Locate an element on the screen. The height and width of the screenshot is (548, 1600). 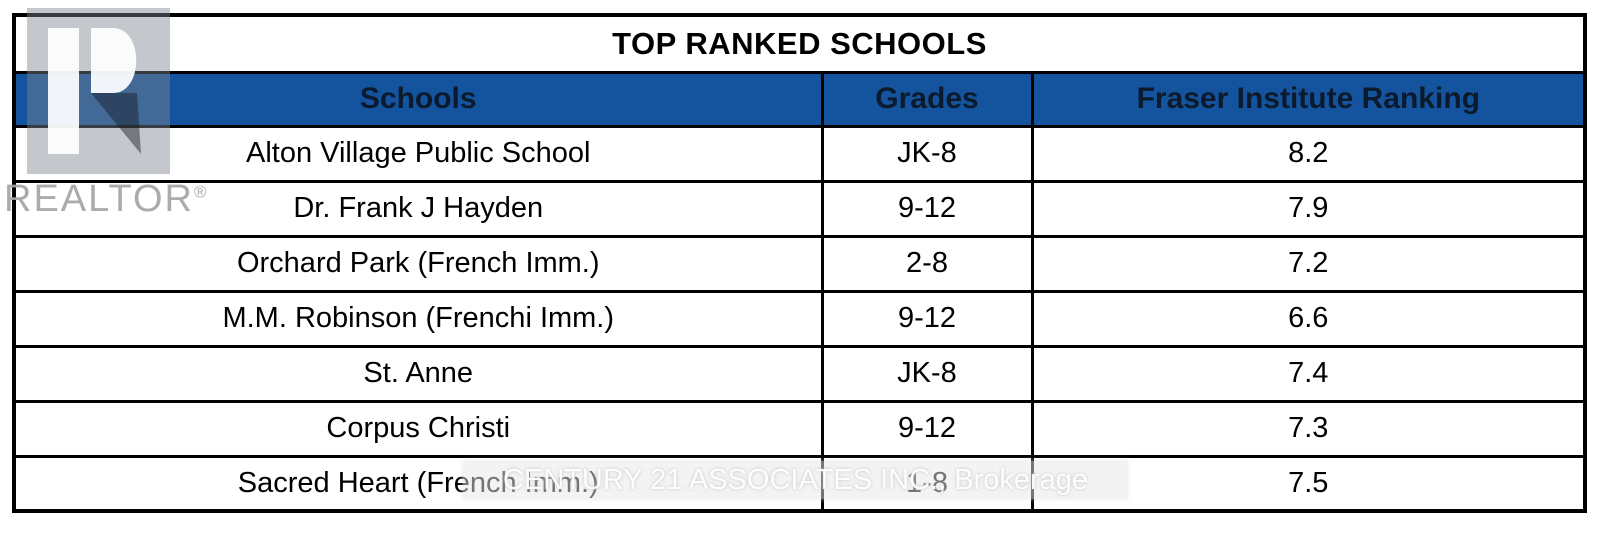
grades-cell: 2-8 is located at coordinates (927, 263).